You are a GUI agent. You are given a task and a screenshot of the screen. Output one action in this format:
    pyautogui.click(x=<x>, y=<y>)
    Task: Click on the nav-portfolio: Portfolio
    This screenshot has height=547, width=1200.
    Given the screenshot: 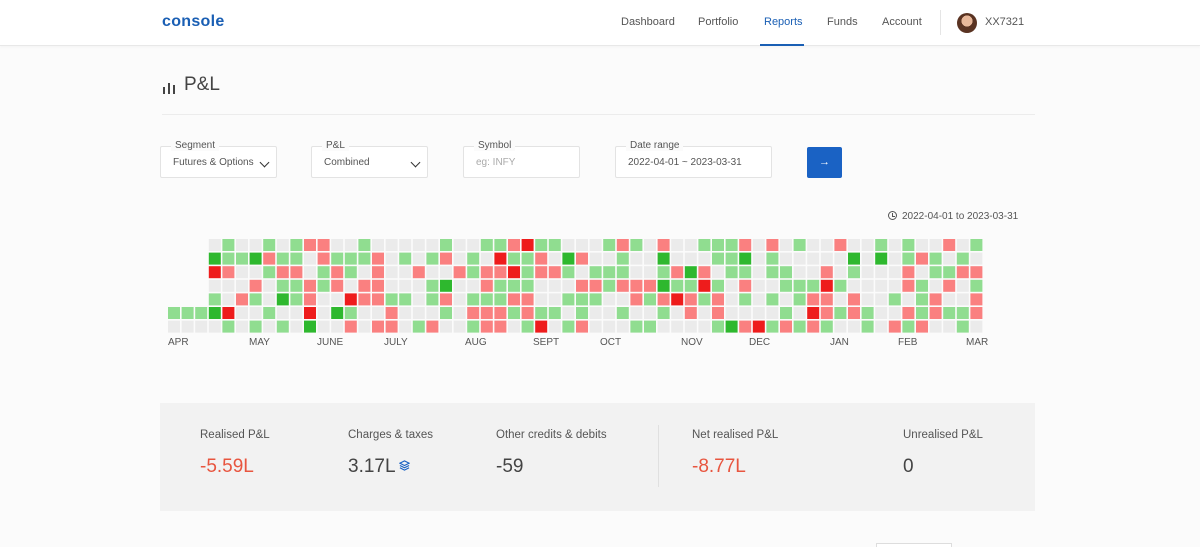 What is the action you would take?
    pyautogui.click(x=718, y=22)
    